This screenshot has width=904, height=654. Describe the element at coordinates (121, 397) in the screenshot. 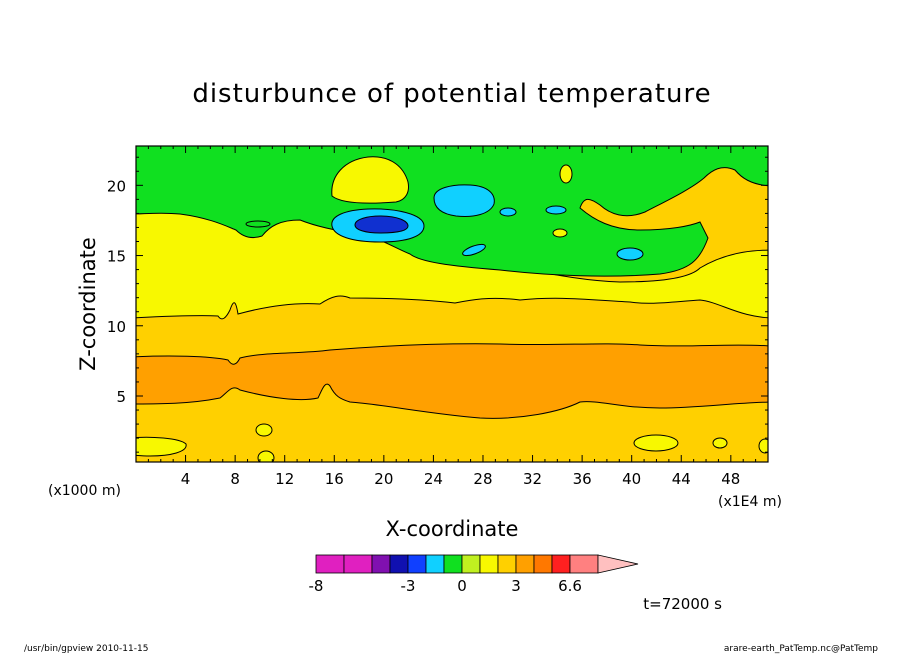

I see `y-tick-label: 5` at that location.